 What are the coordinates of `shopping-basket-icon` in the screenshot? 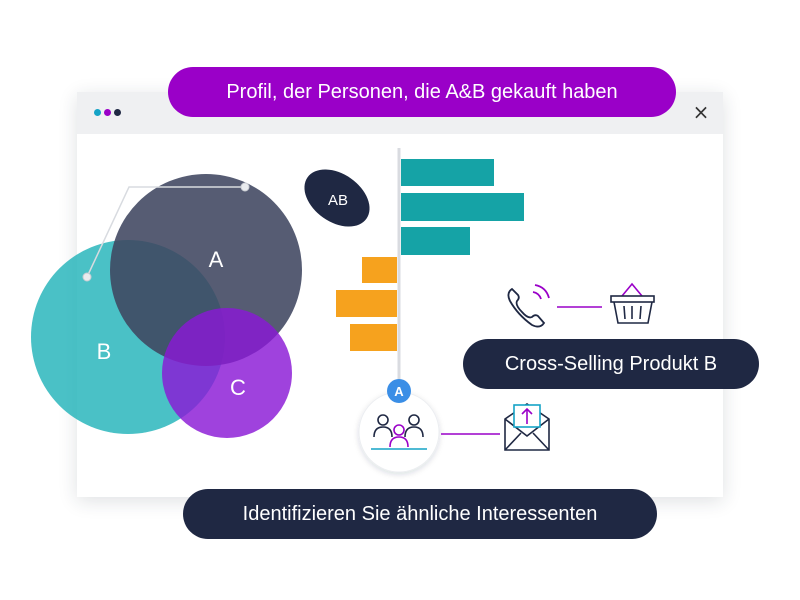 It's located at (632, 303).